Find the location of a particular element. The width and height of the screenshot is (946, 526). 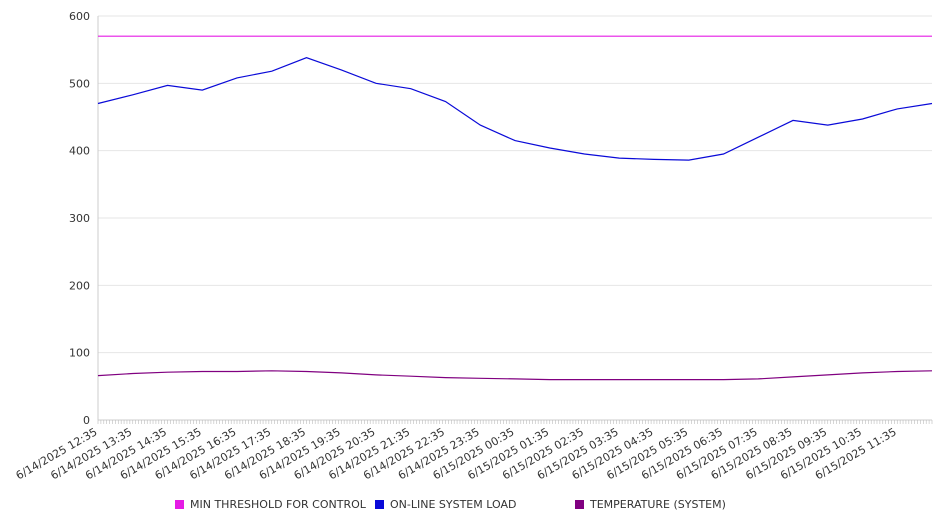

y-tick-label: 100 is located at coordinates (79, 353).